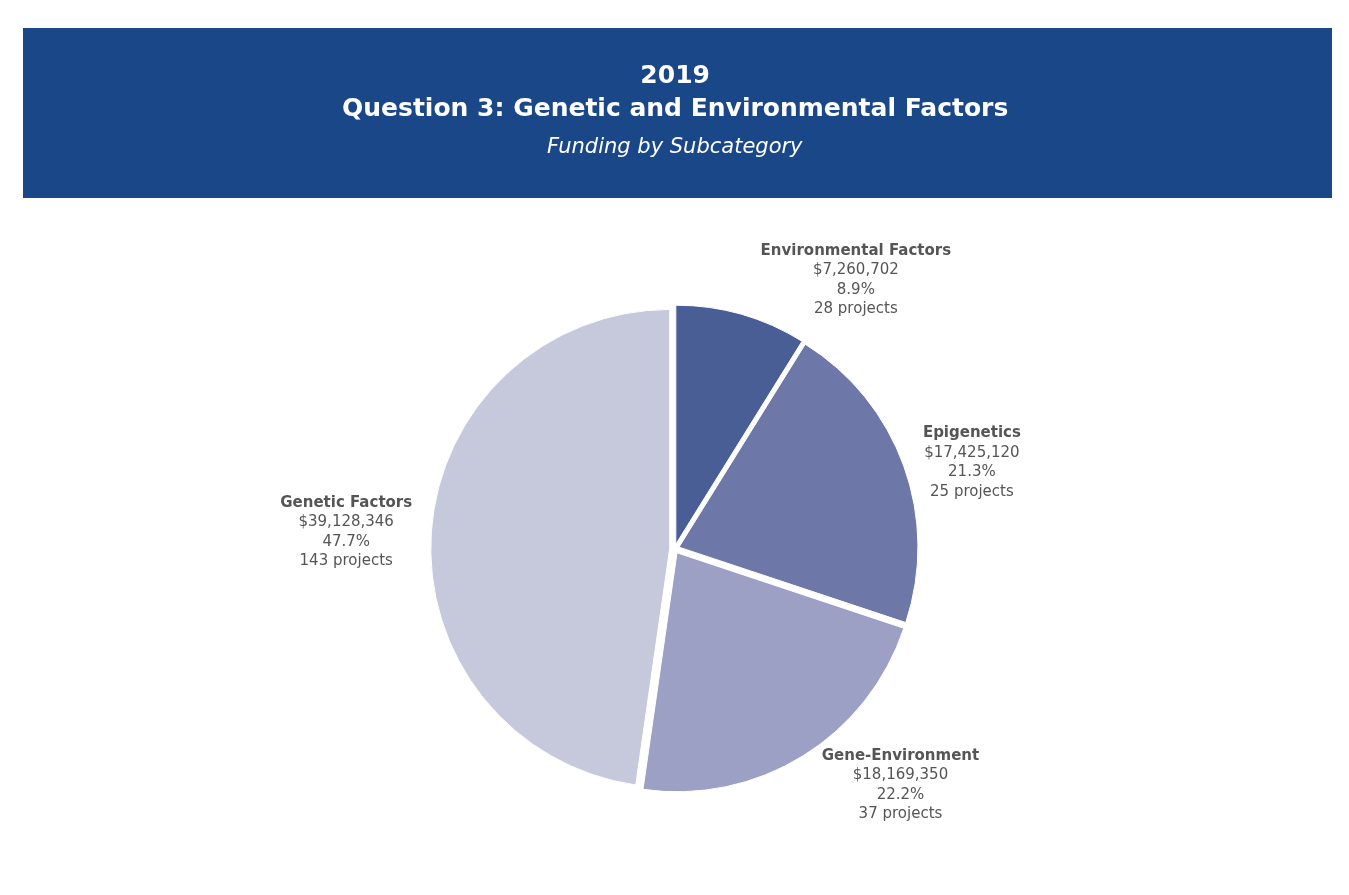 The height and width of the screenshot is (895, 1349). Describe the element at coordinates (346, 541) in the screenshot. I see `data-label: $39,128,346 47.7% 143 projects` at that location.